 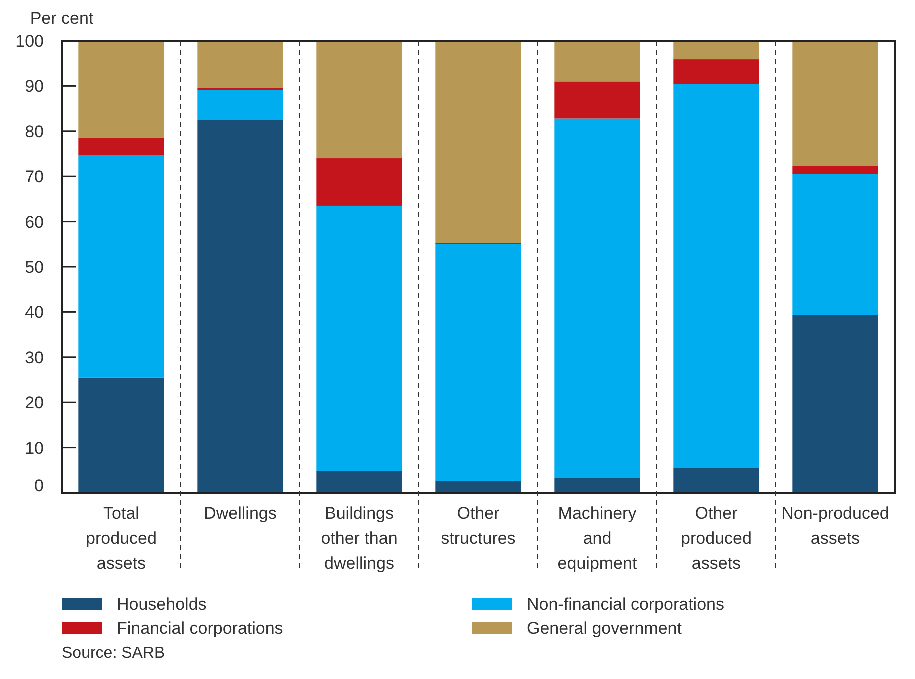 What do you see at coordinates (34, 358) in the screenshot?
I see `y-tick-label: 30` at bounding box center [34, 358].